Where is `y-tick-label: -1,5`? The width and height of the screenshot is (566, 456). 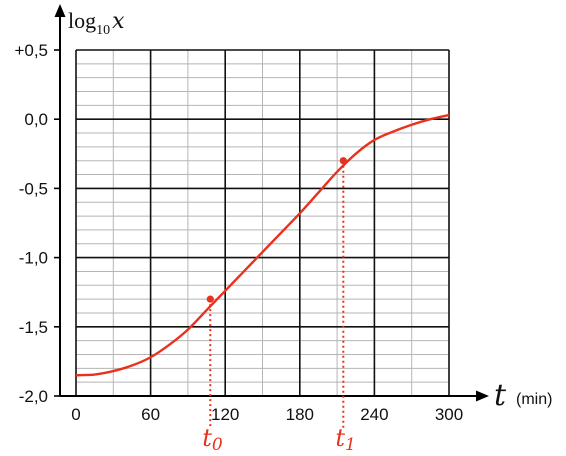
y-tick-label: -1,5 is located at coordinates (33, 327).